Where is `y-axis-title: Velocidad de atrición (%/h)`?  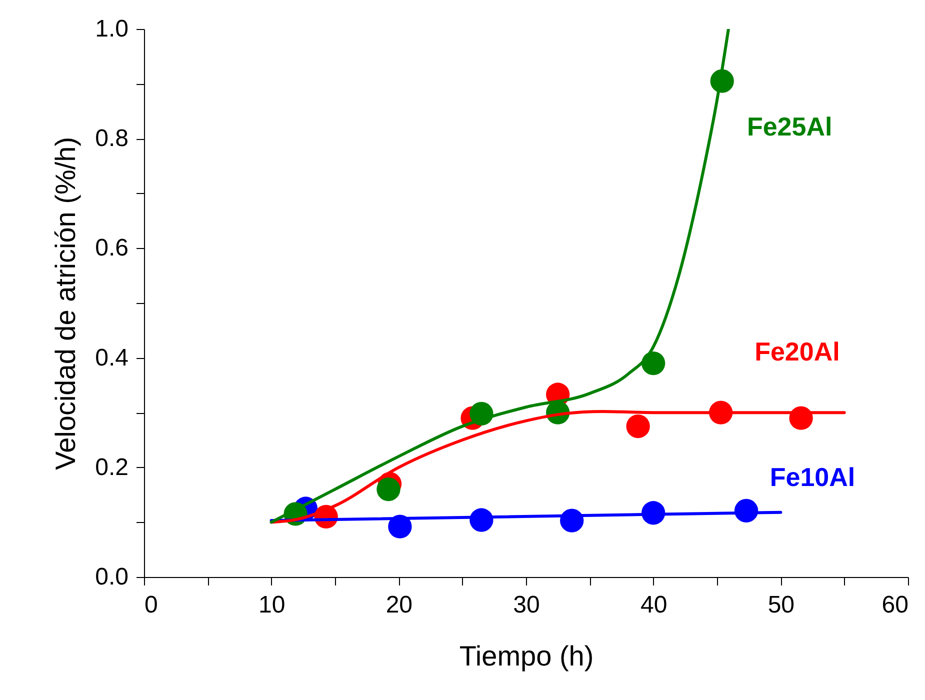
y-axis-title: Velocidad de atrición (%/h) is located at coordinates (66, 303).